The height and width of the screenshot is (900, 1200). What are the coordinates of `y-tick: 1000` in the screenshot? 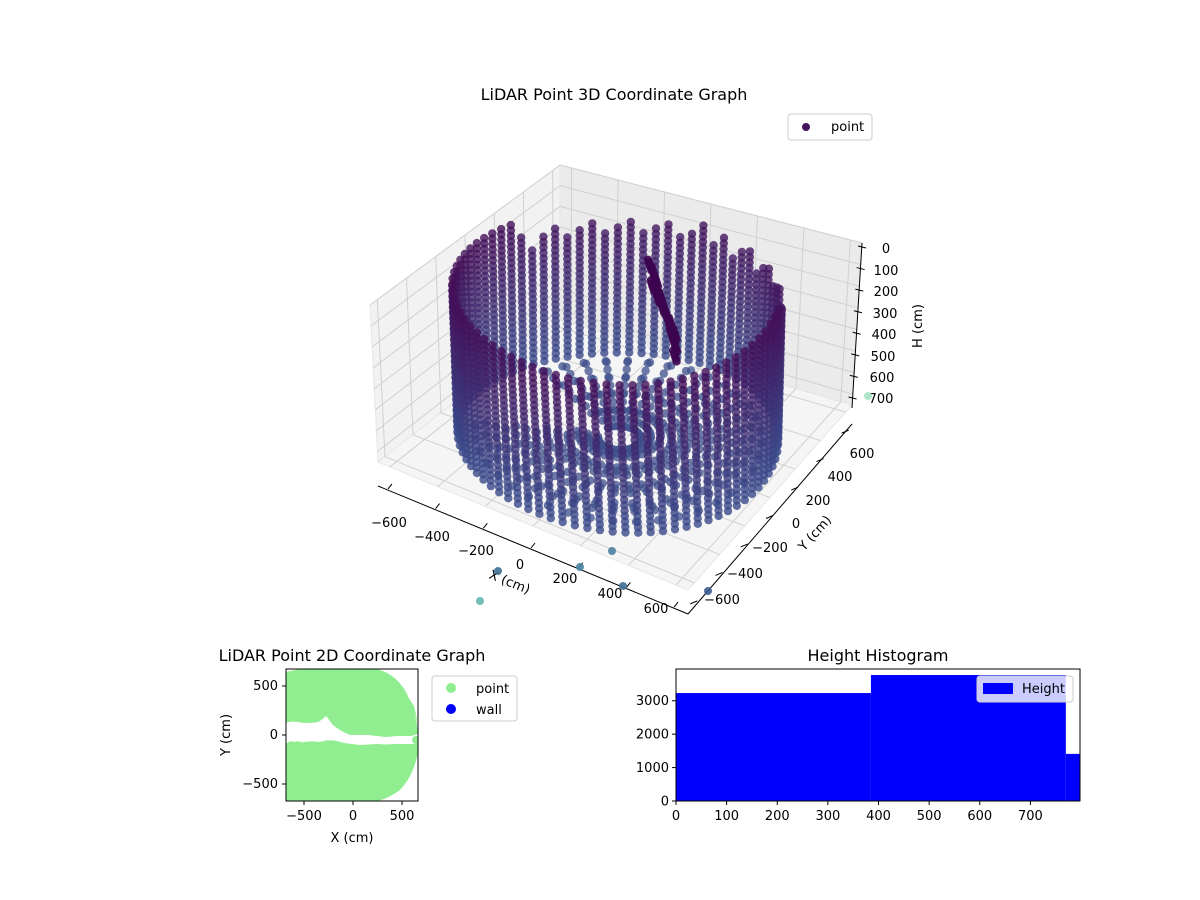 It's located at (652, 768).